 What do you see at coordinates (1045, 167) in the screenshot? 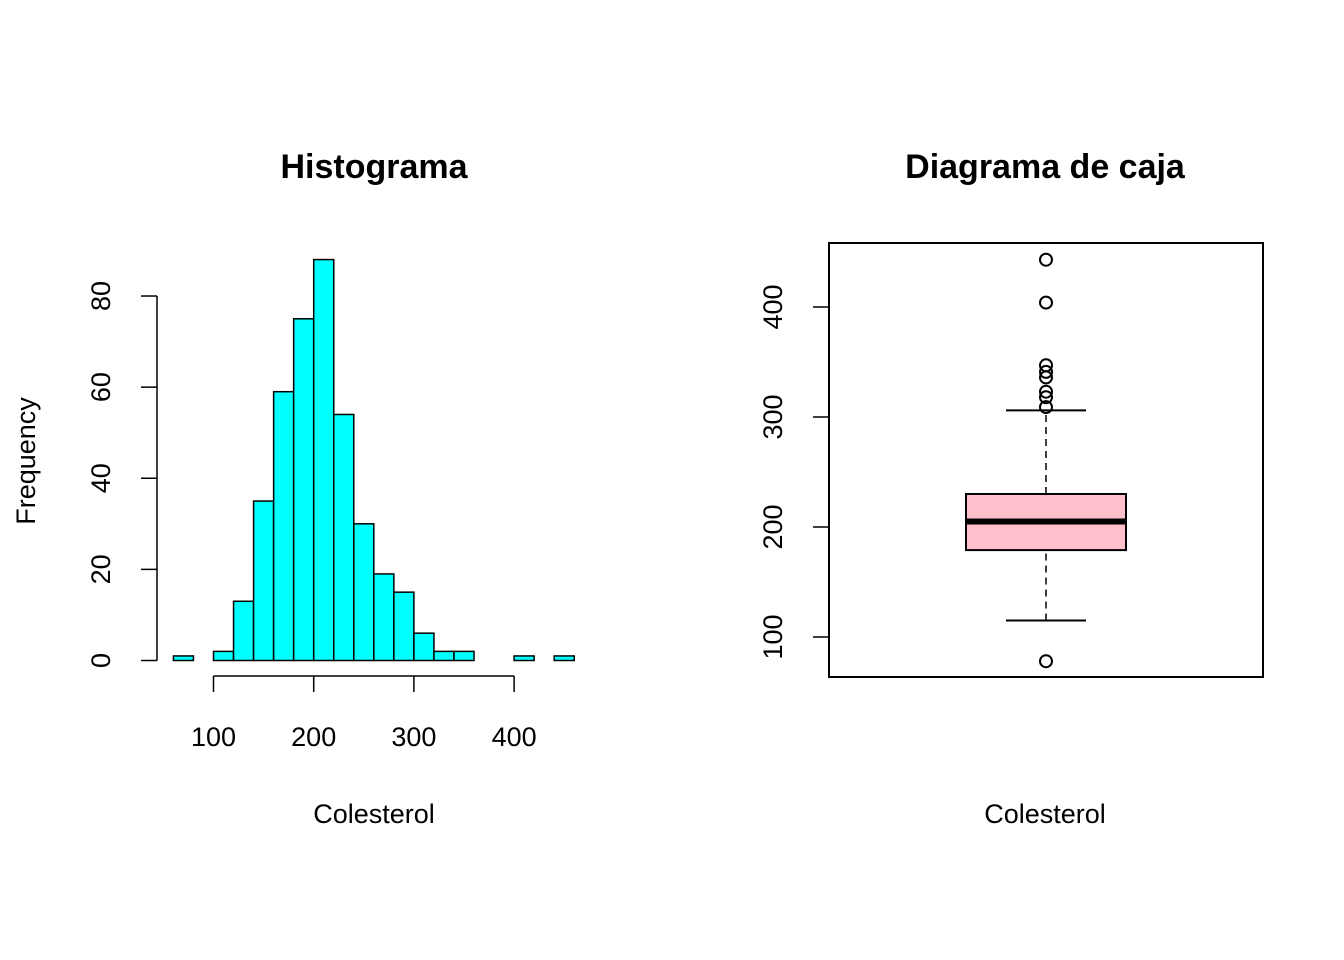
I see `boxplot-title: Diagrama de caja` at bounding box center [1045, 167].